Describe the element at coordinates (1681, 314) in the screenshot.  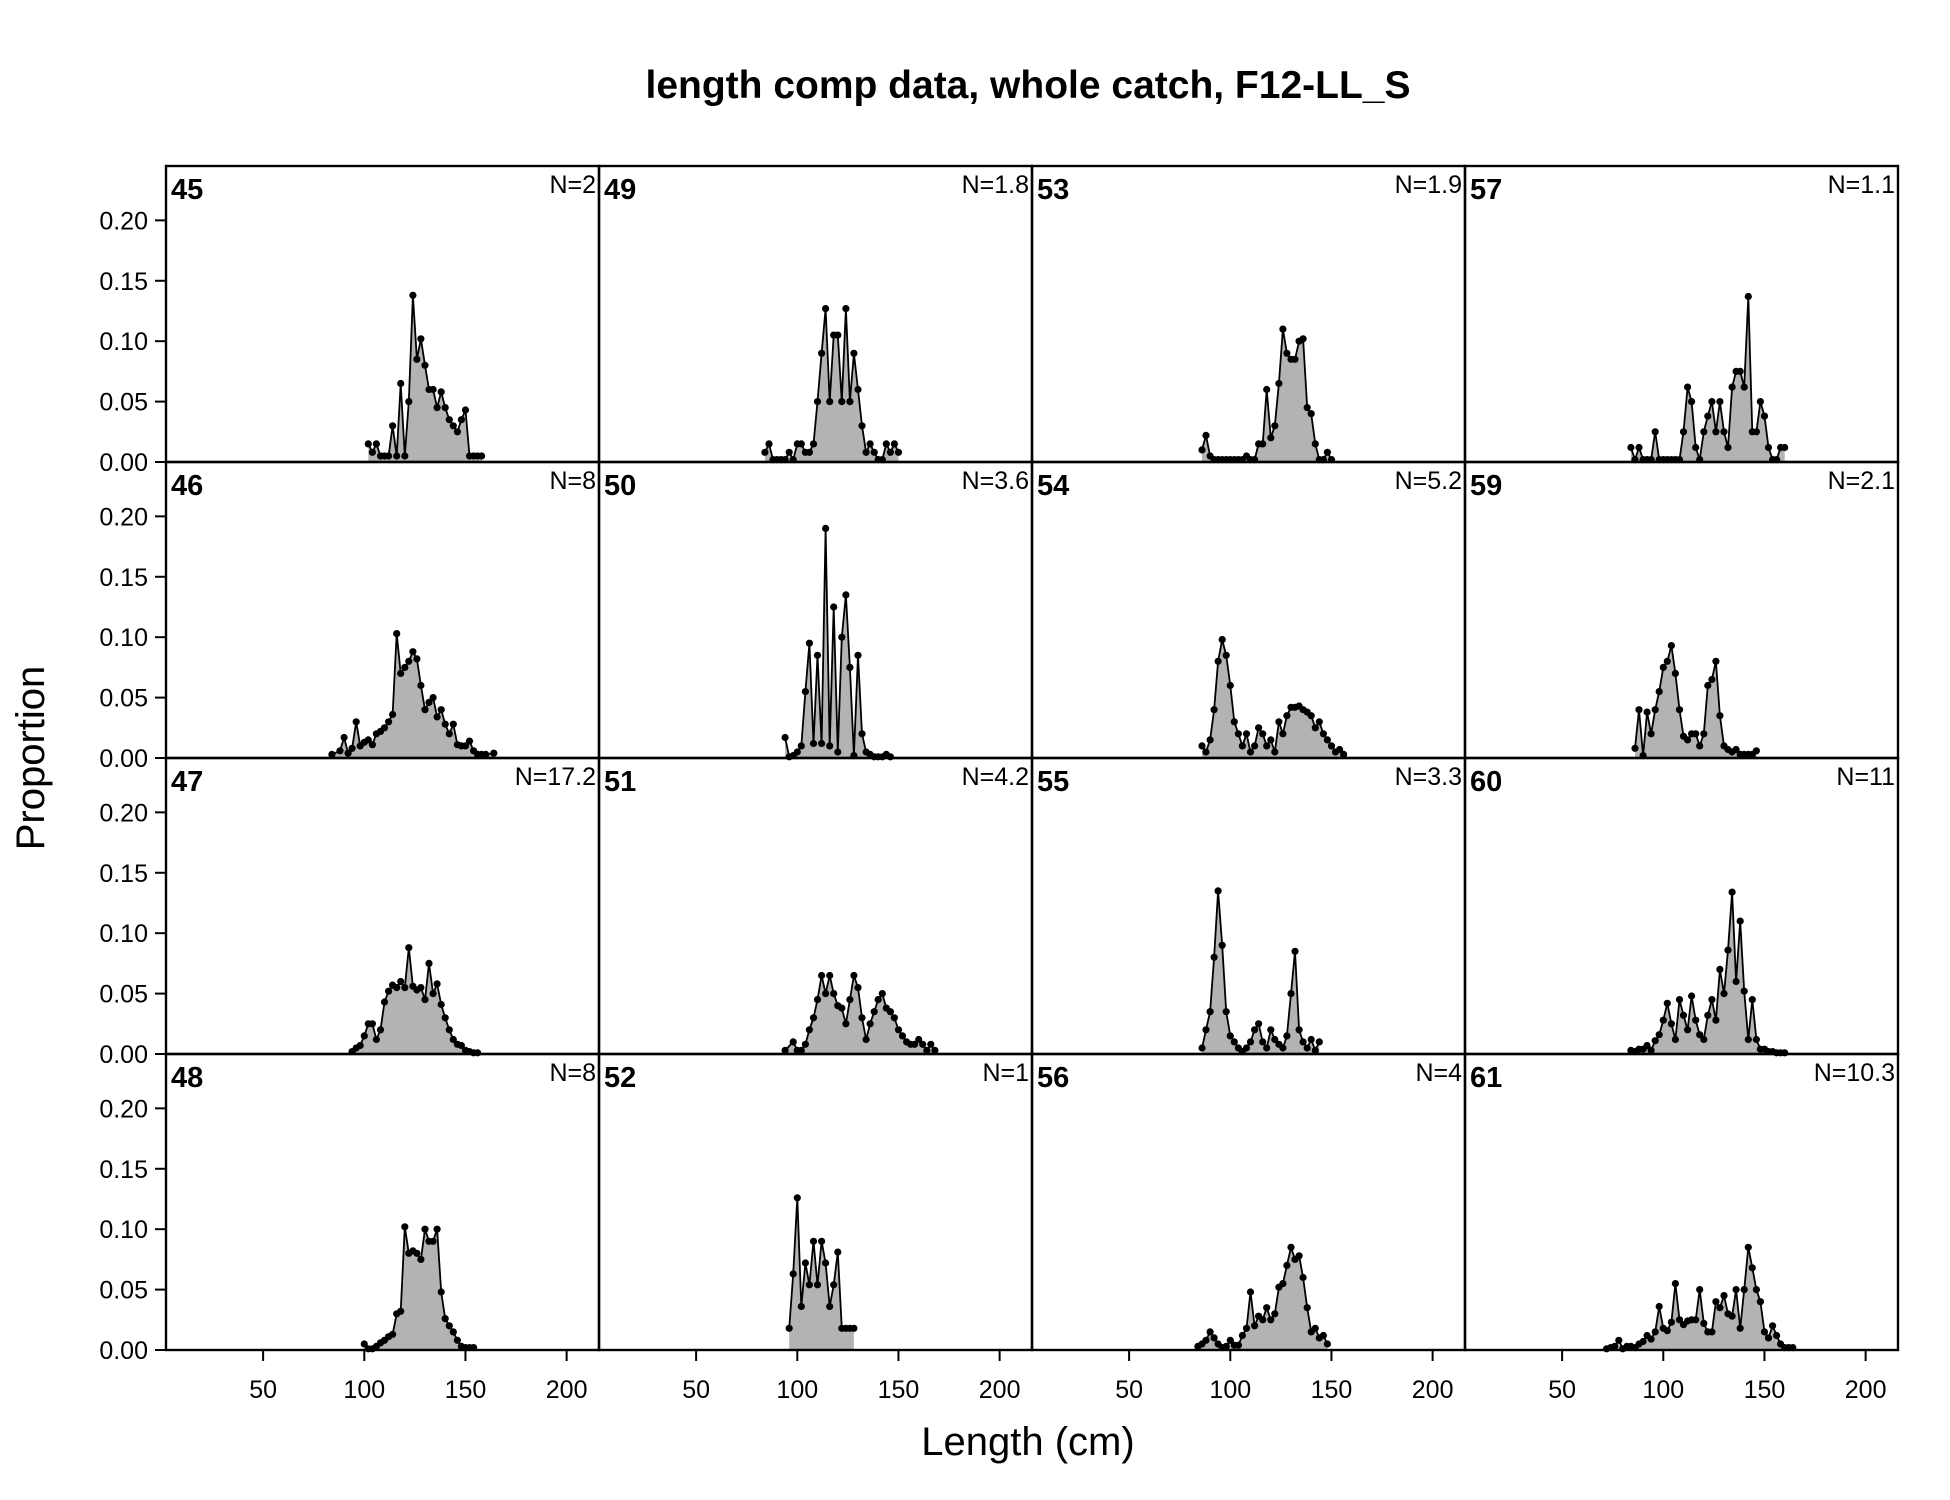
I see `panel-57-frame` at that location.